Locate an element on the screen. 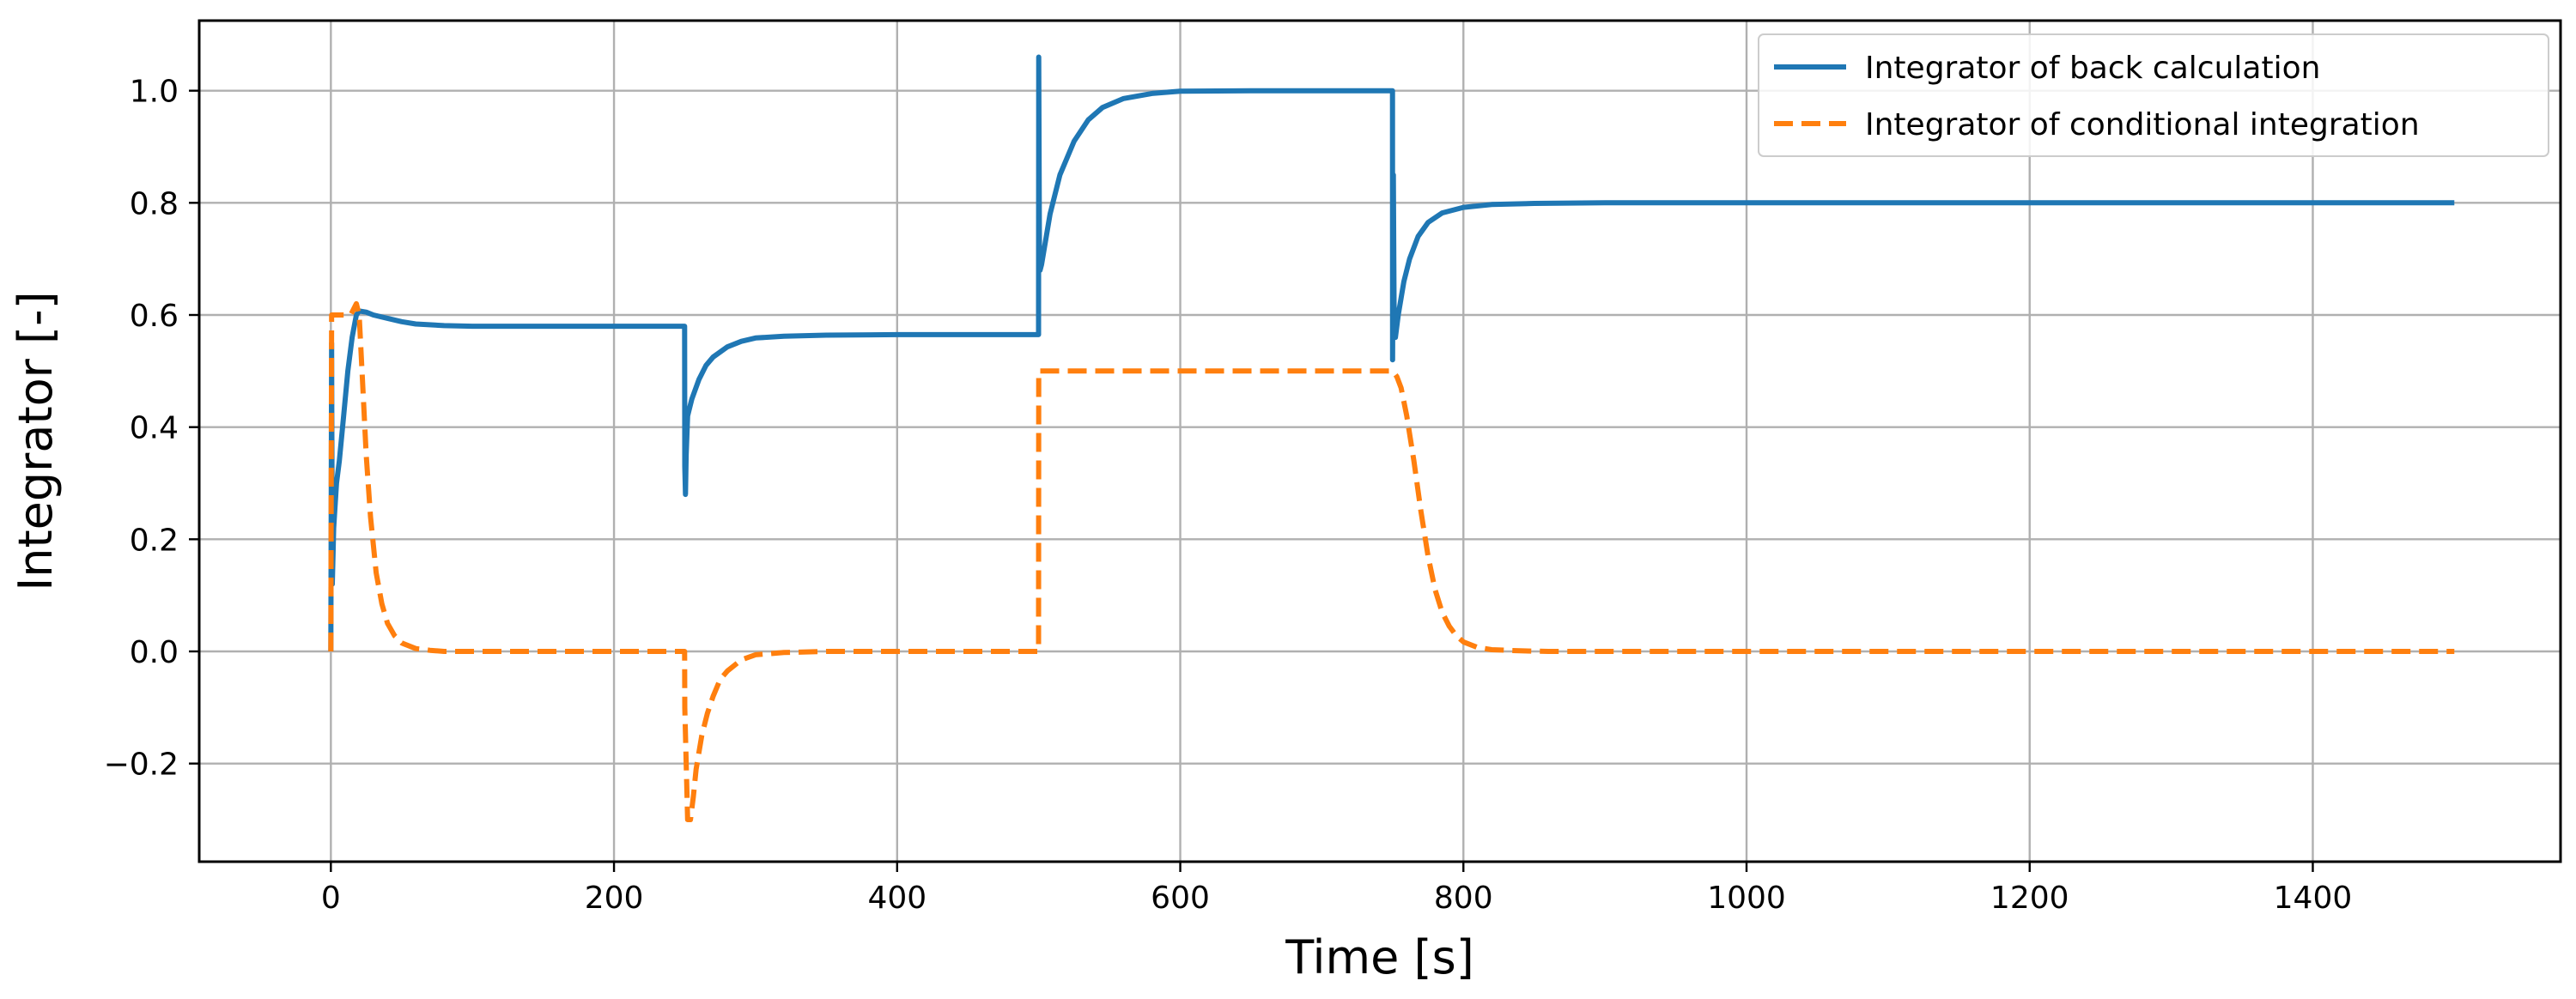 This screenshot has width=2576, height=999. y-tick-label: −0.2 is located at coordinates (142, 765).